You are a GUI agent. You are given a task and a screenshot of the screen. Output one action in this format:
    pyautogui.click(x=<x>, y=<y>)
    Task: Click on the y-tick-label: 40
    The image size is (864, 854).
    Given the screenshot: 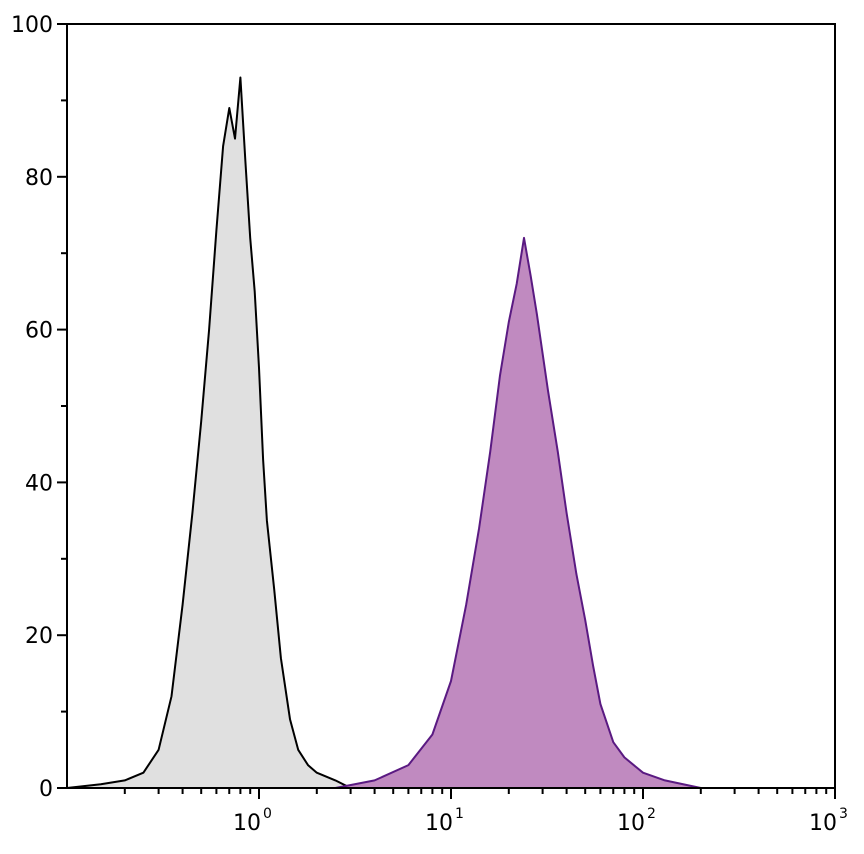 What is the action you would take?
    pyautogui.click(x=39, y=483)
    